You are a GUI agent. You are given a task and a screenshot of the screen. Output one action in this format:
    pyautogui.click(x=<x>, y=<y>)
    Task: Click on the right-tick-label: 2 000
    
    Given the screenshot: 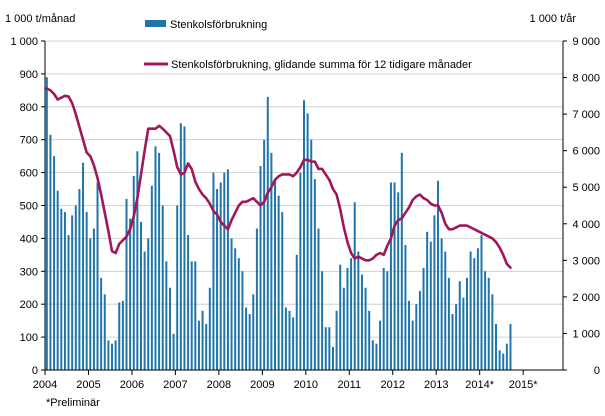 What is the action you would take?
    pyautogui.click(x=586, y=298)
    